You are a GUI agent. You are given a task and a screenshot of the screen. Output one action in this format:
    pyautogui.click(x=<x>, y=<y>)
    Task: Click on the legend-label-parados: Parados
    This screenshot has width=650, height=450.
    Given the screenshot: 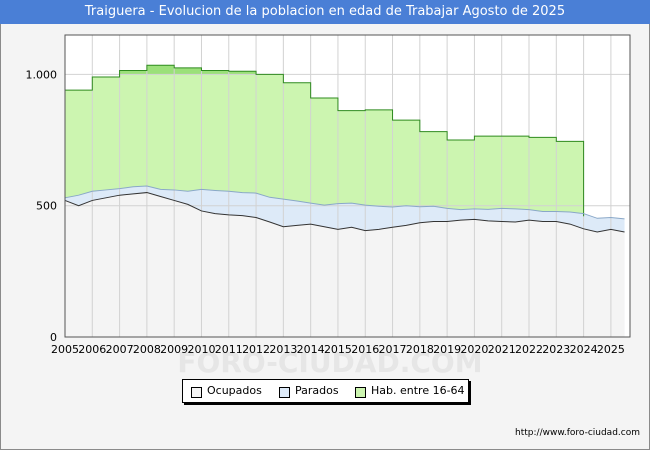 What is the action you would take?
    pyautogui.click(x=317, y=390)
    